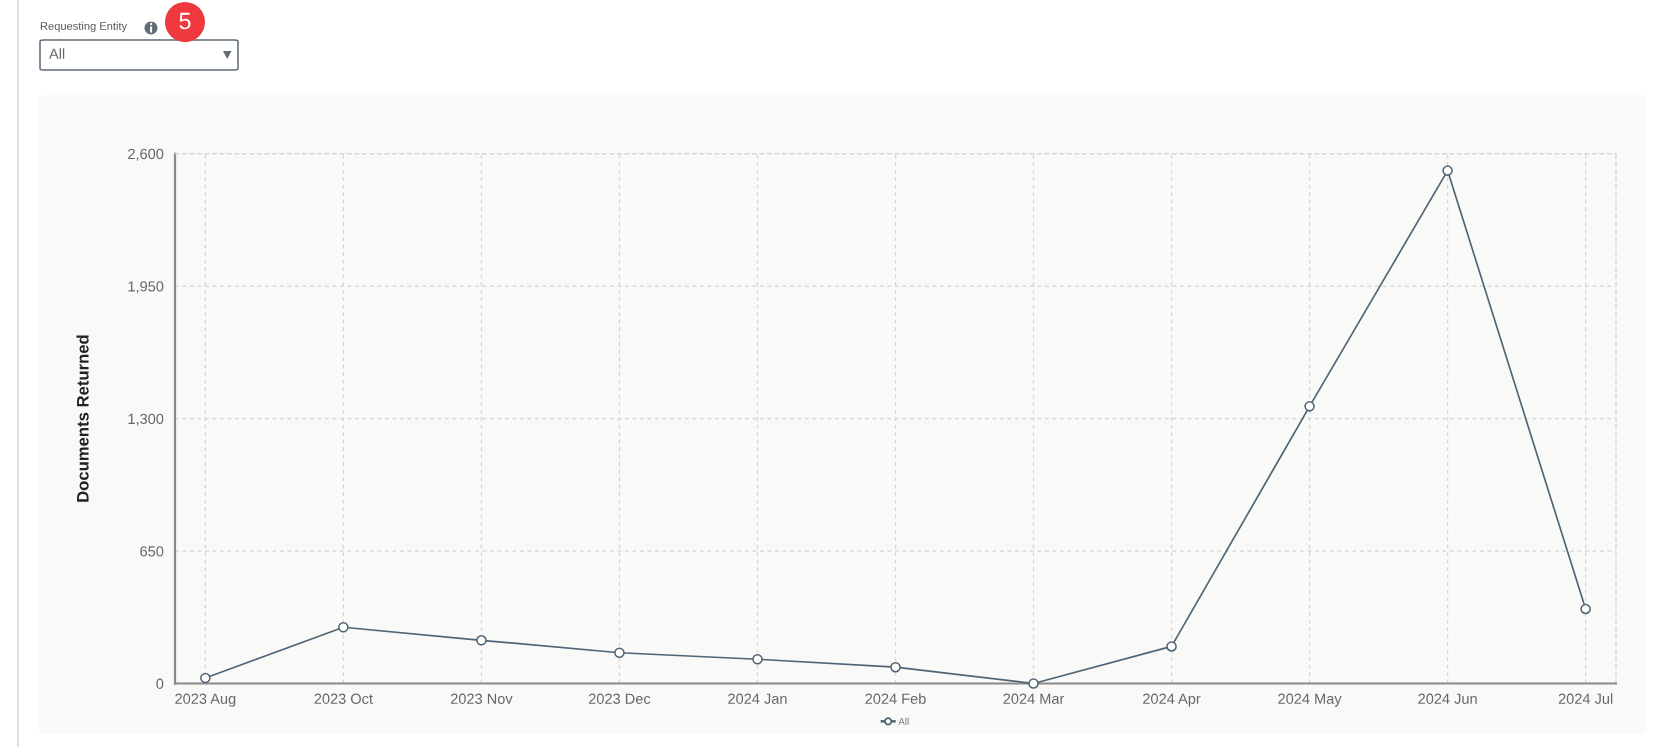  Describe the element at coordinates (160, 683) in the screenshot. I see `y-tick-label: 0` at that location.